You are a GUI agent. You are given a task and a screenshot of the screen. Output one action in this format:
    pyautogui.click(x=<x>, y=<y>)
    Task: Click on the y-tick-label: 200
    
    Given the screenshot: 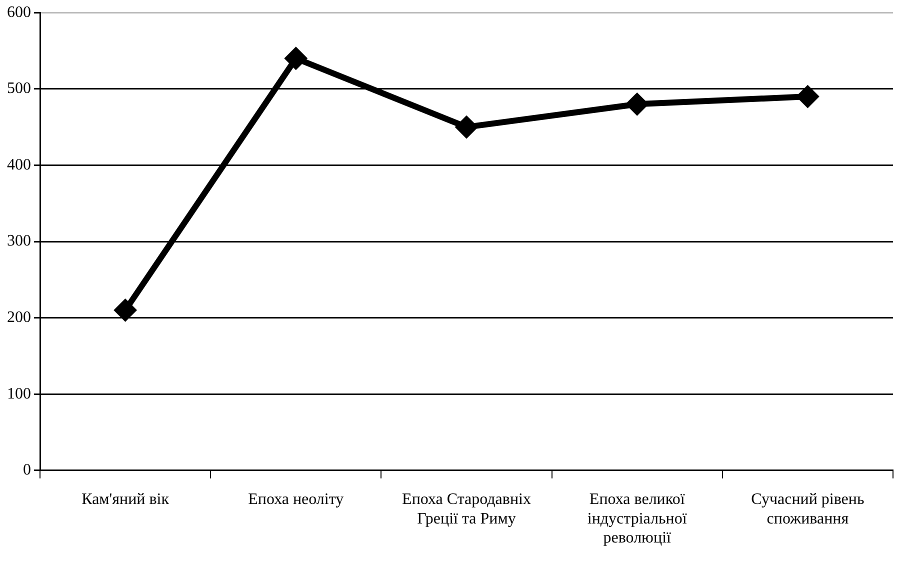 What is the action you would take?
    pyautogui.click(x=19, y=317)
    